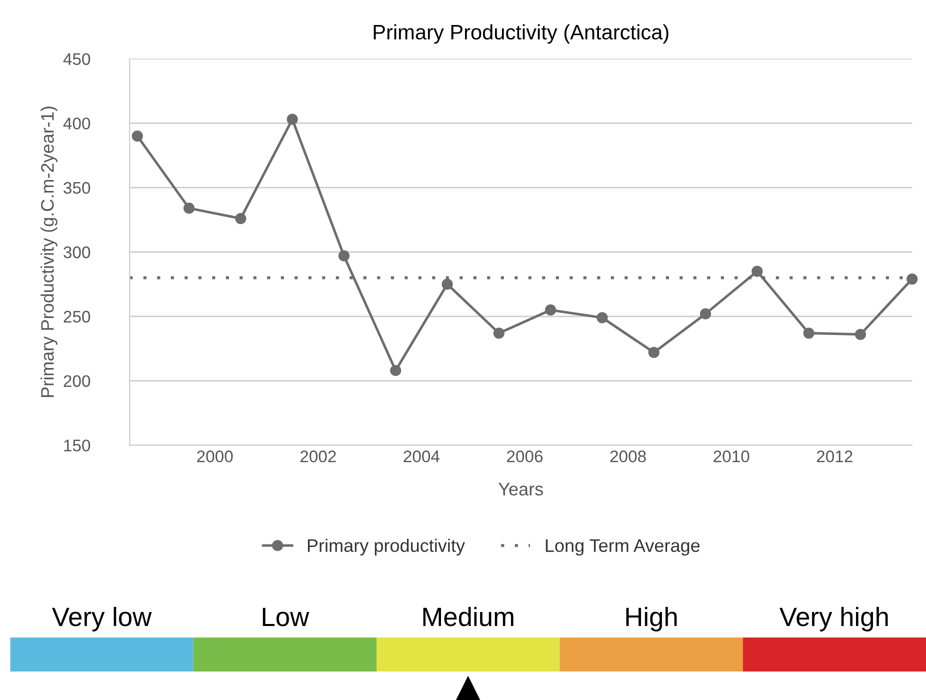 This screenshot has width=926, height=700. What do you see at coordinates (623, 547) in the screenshot?
I see `legend-label: Long Term Average` at bounding box center [623, 547].